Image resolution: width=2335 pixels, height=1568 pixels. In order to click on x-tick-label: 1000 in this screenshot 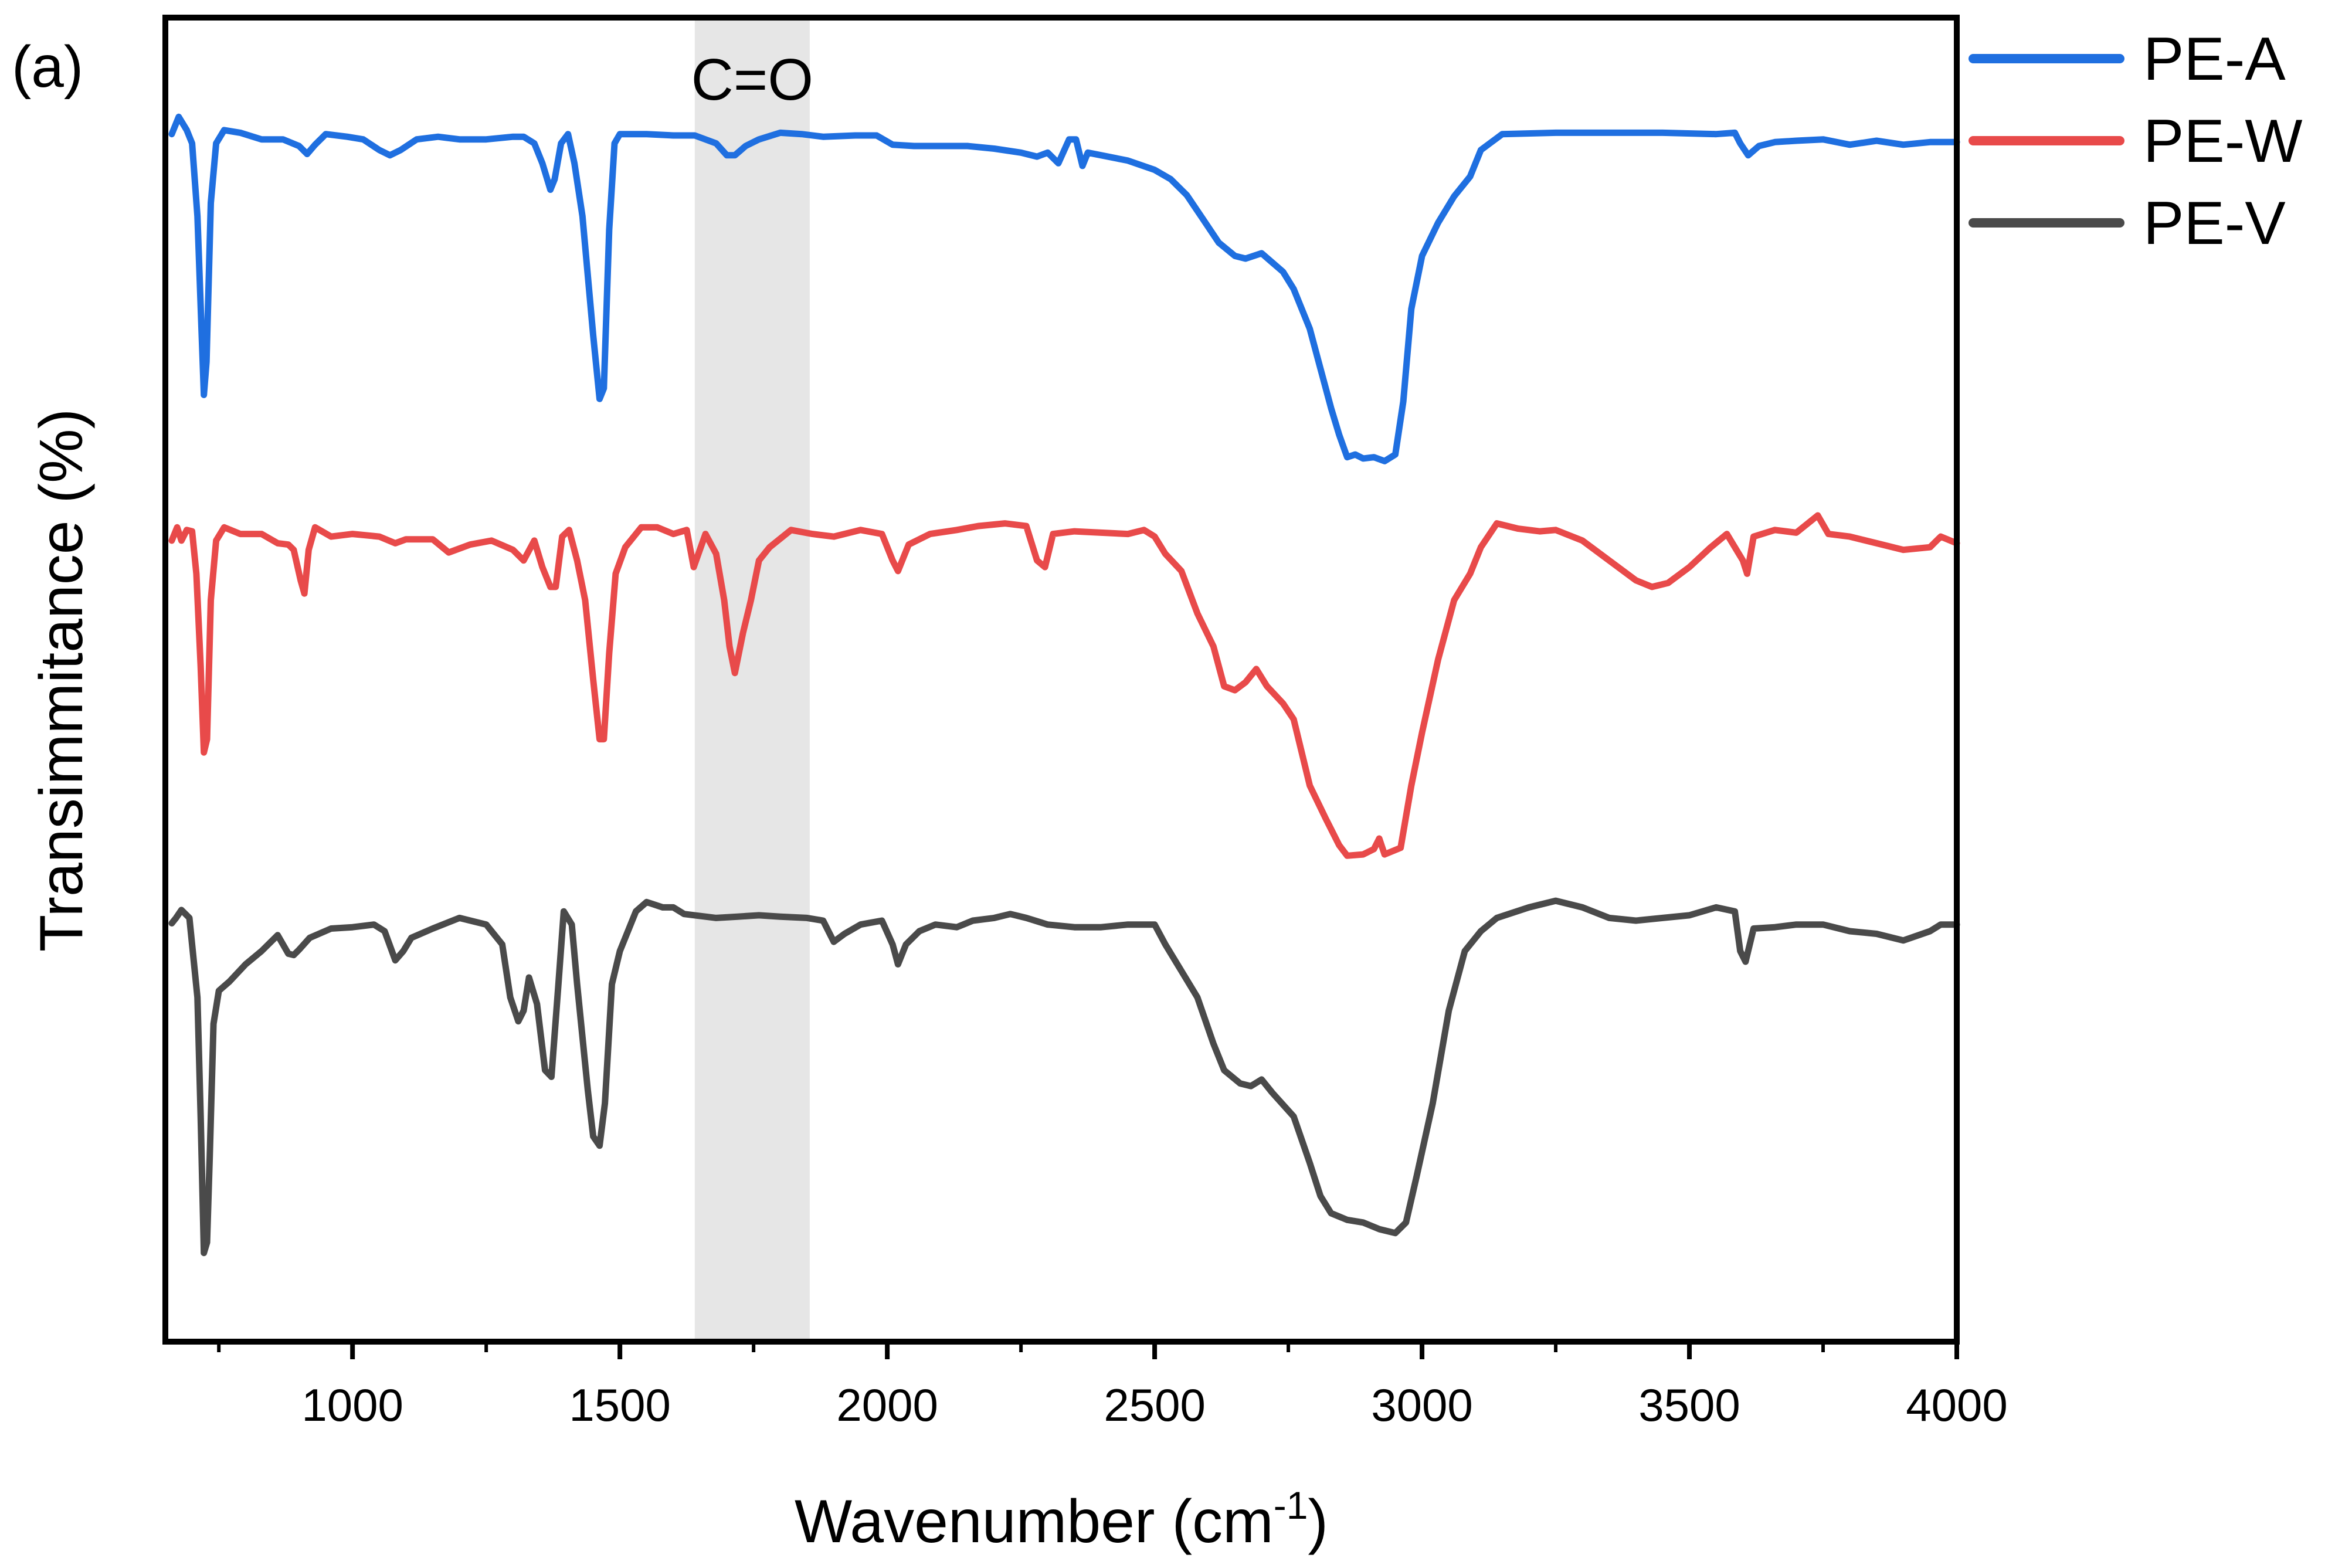, I will do `click(352, 1405)`.